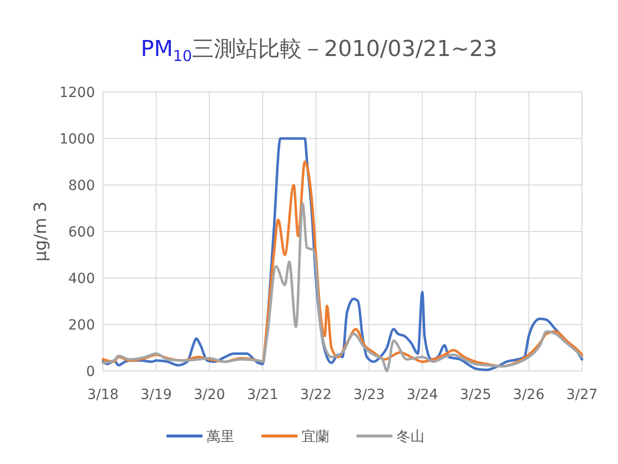 The image size is (618, 464). Describe the element at coordinates (220, 437) in the screenshot. I see `legend-label: 萬里` at that location.